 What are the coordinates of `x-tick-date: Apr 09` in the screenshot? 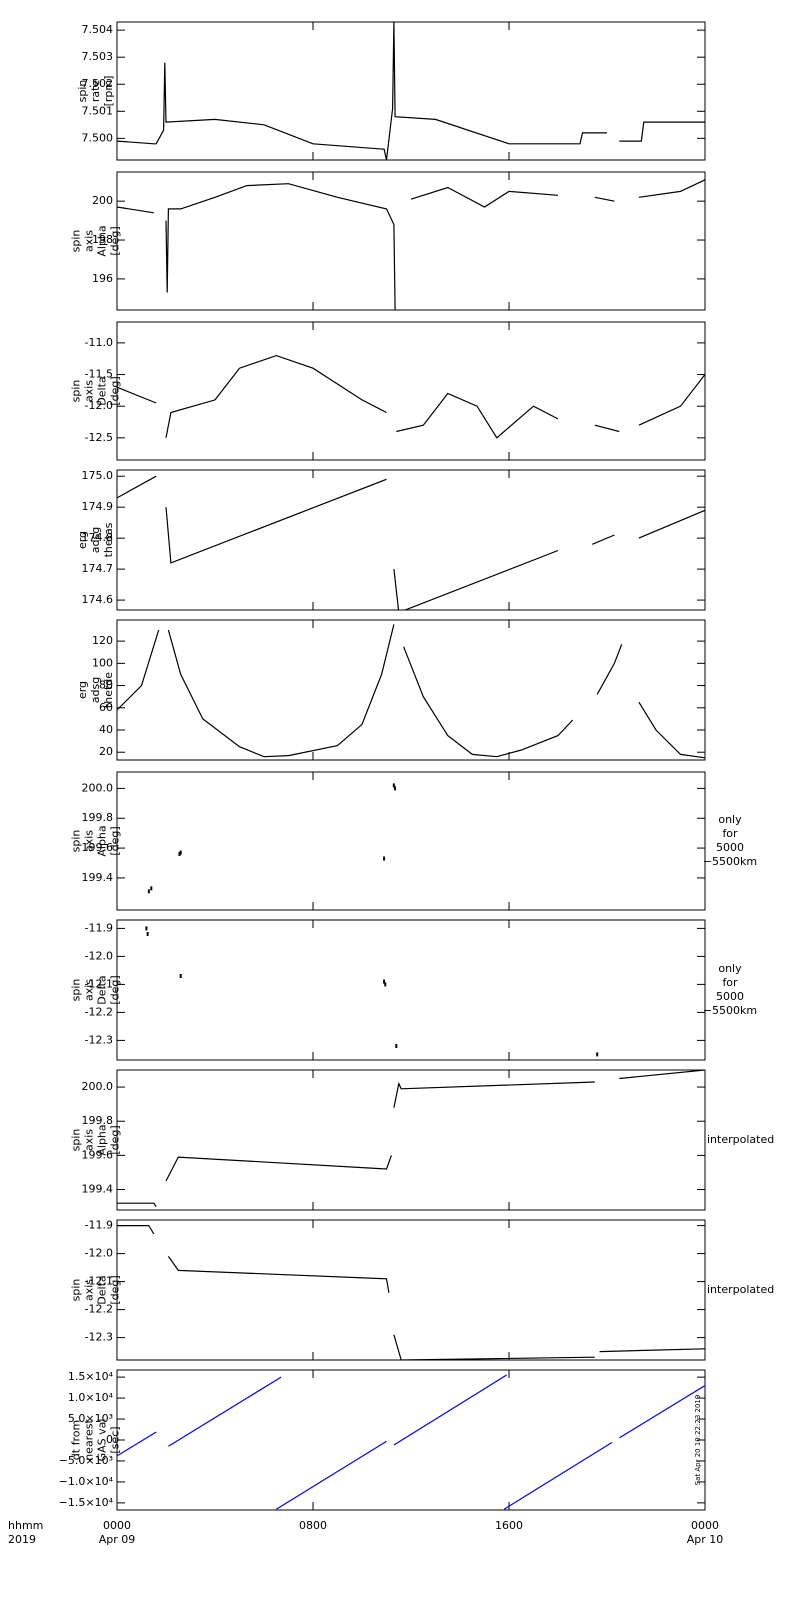 It's located at (117, 1539).